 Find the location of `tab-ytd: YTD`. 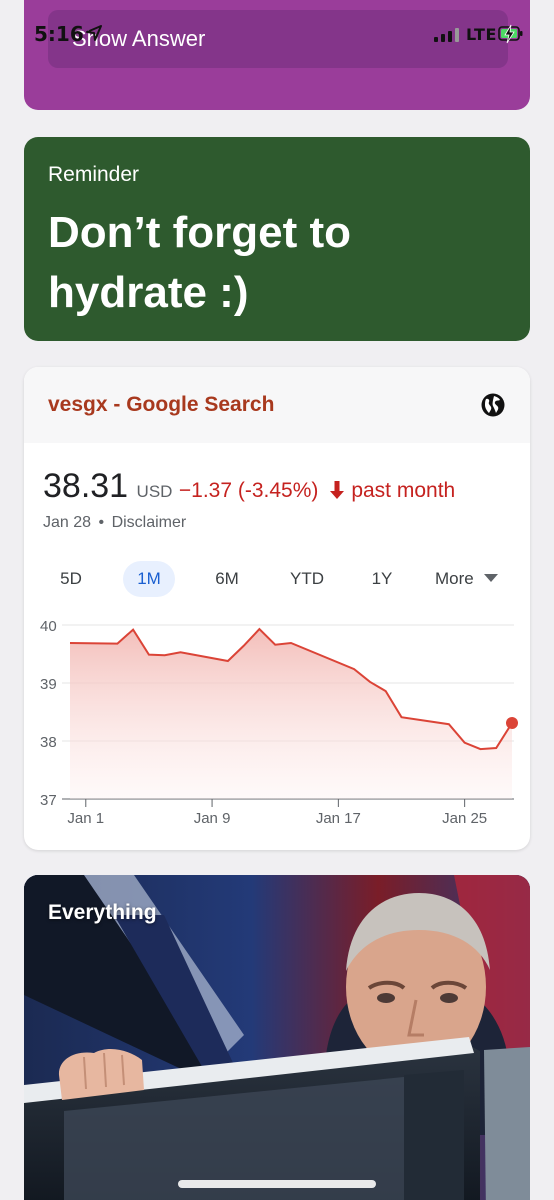

tab-ytd: YTD is located at coordinates (307, 578).